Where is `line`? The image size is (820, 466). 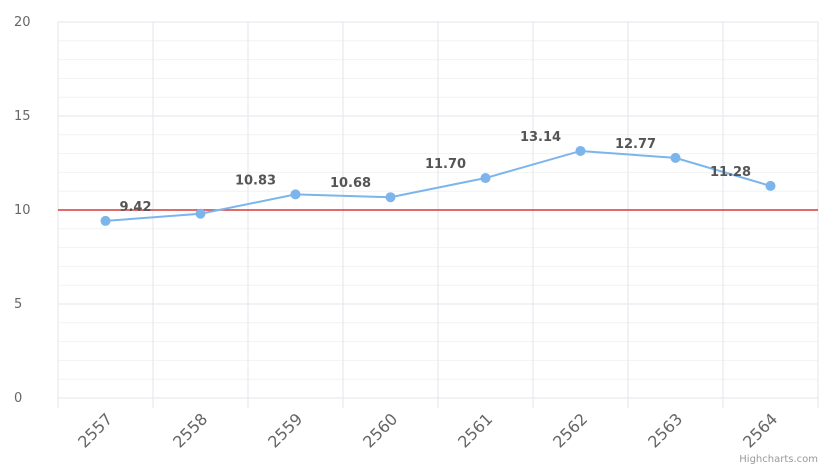
line is located at coordinates (438, 185).